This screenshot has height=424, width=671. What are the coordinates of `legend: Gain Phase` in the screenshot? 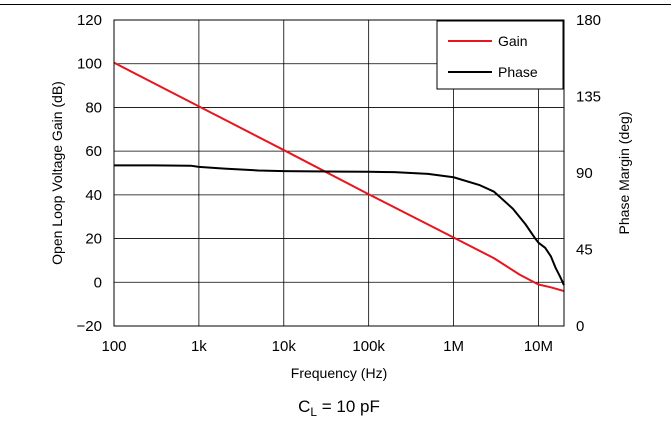 It's located at (500, 55).